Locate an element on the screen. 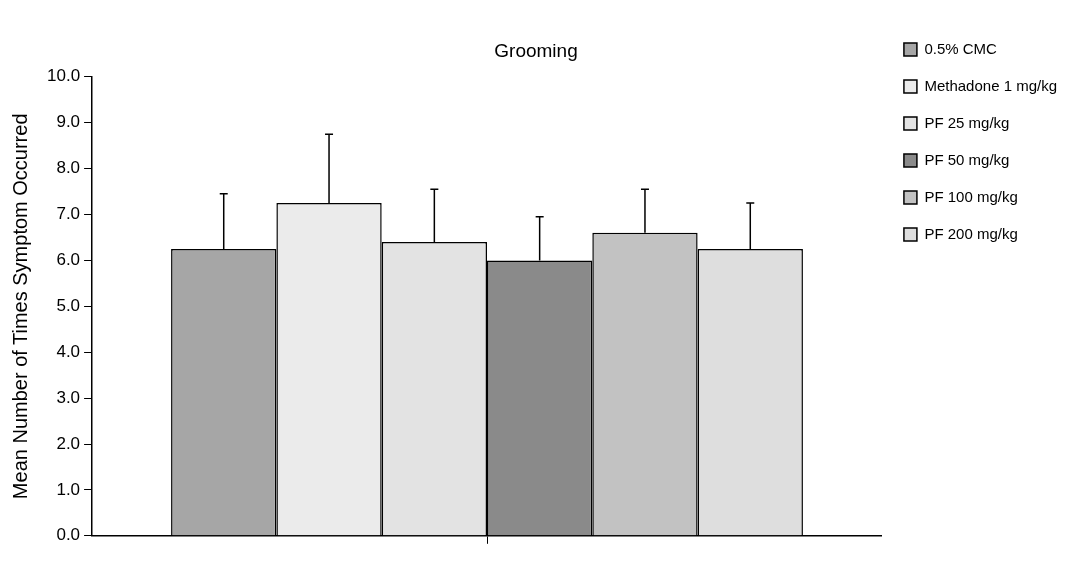  y-tick-label: 2.0 is located at coordinates (68, 443).